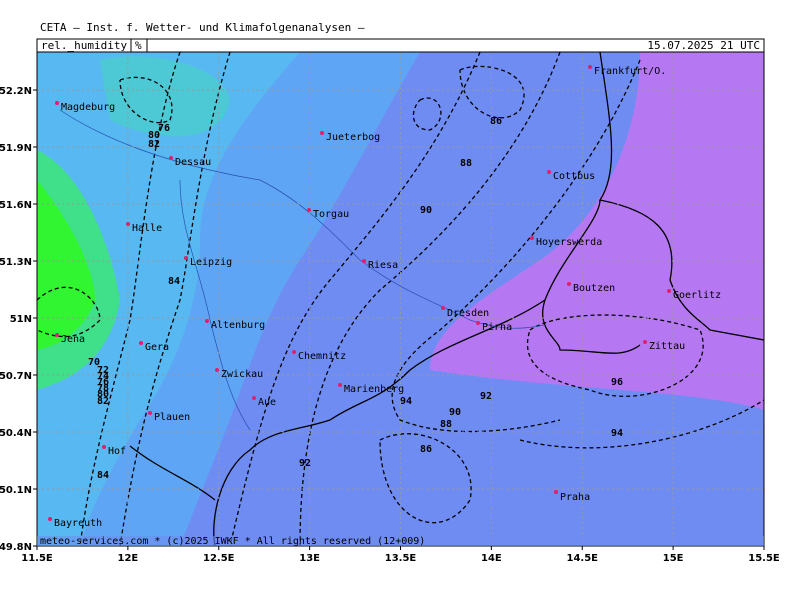 The width and height of the screenshot is (800, 604). What do you see at coordinates (703, 45) in the screenshot?
I see `valid-time: 15.07.2025 21 UTC` at bounding box center [703, 45].